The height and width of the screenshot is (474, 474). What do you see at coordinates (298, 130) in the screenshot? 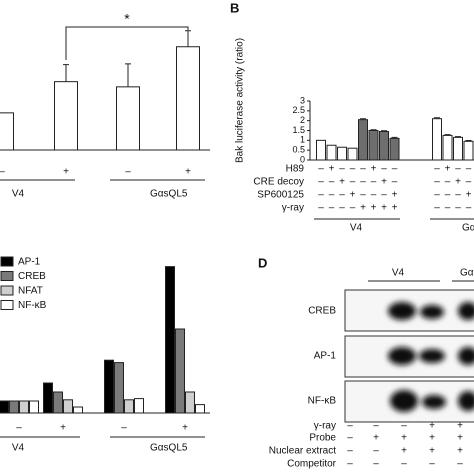
I see `y-tick-label: 1.5` at bounding box center [298, 130].